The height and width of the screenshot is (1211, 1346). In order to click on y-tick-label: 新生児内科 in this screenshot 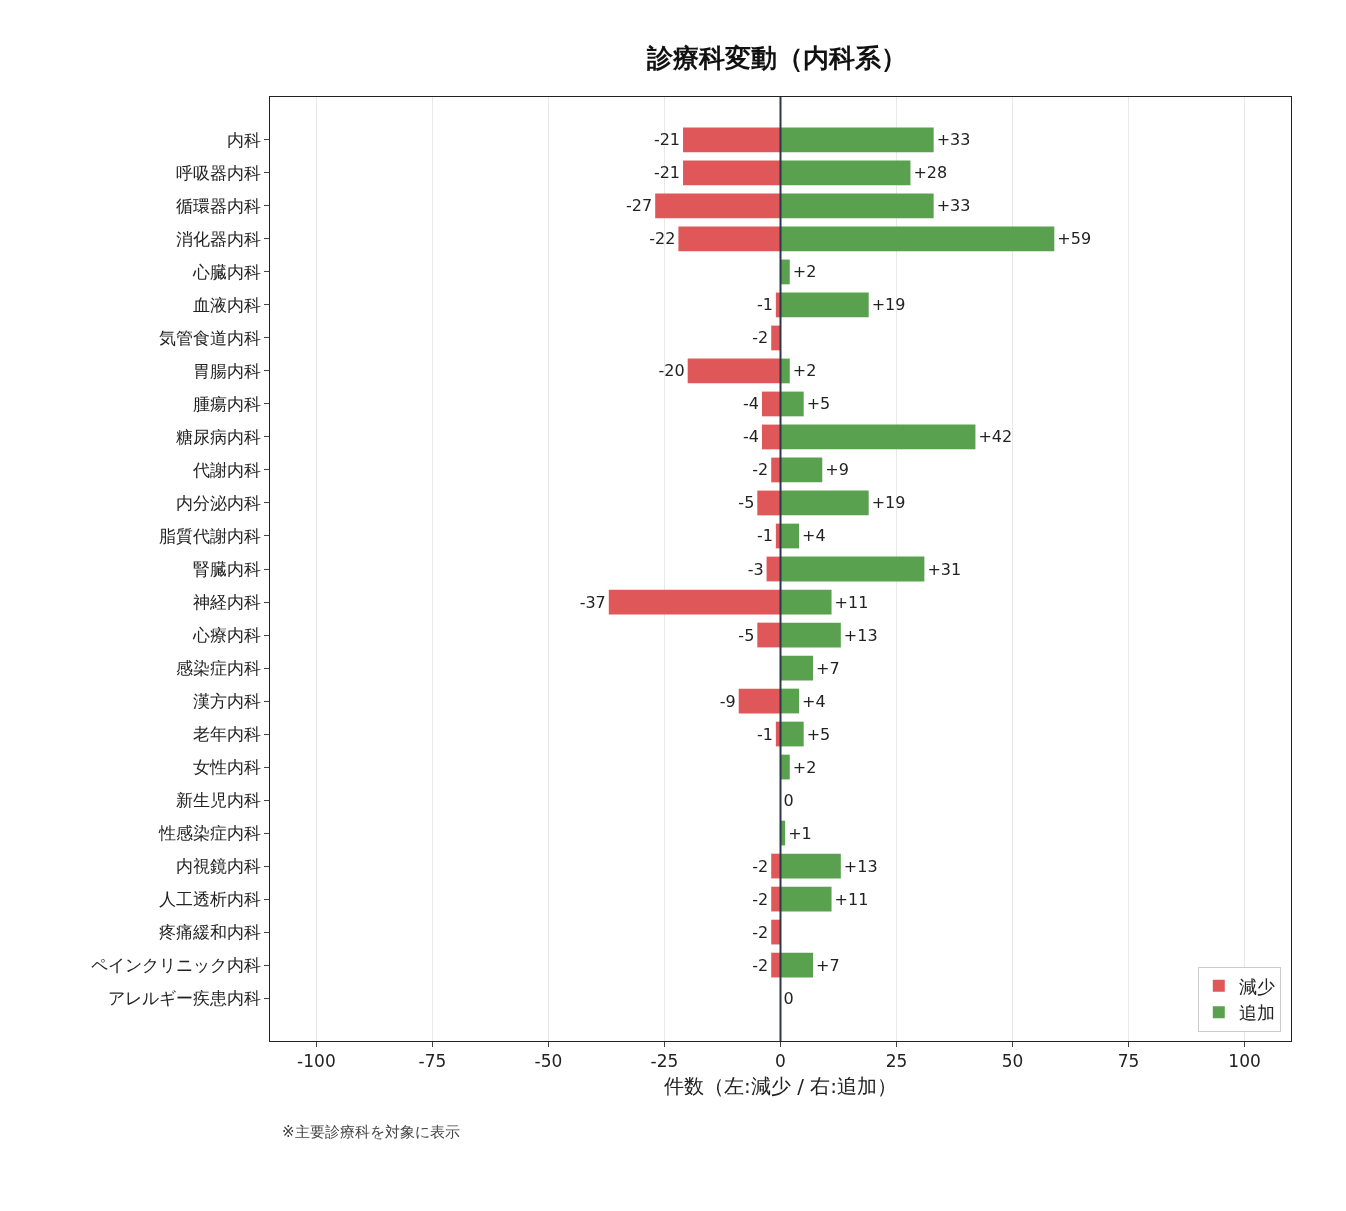, I will do `click(218, 800)`.